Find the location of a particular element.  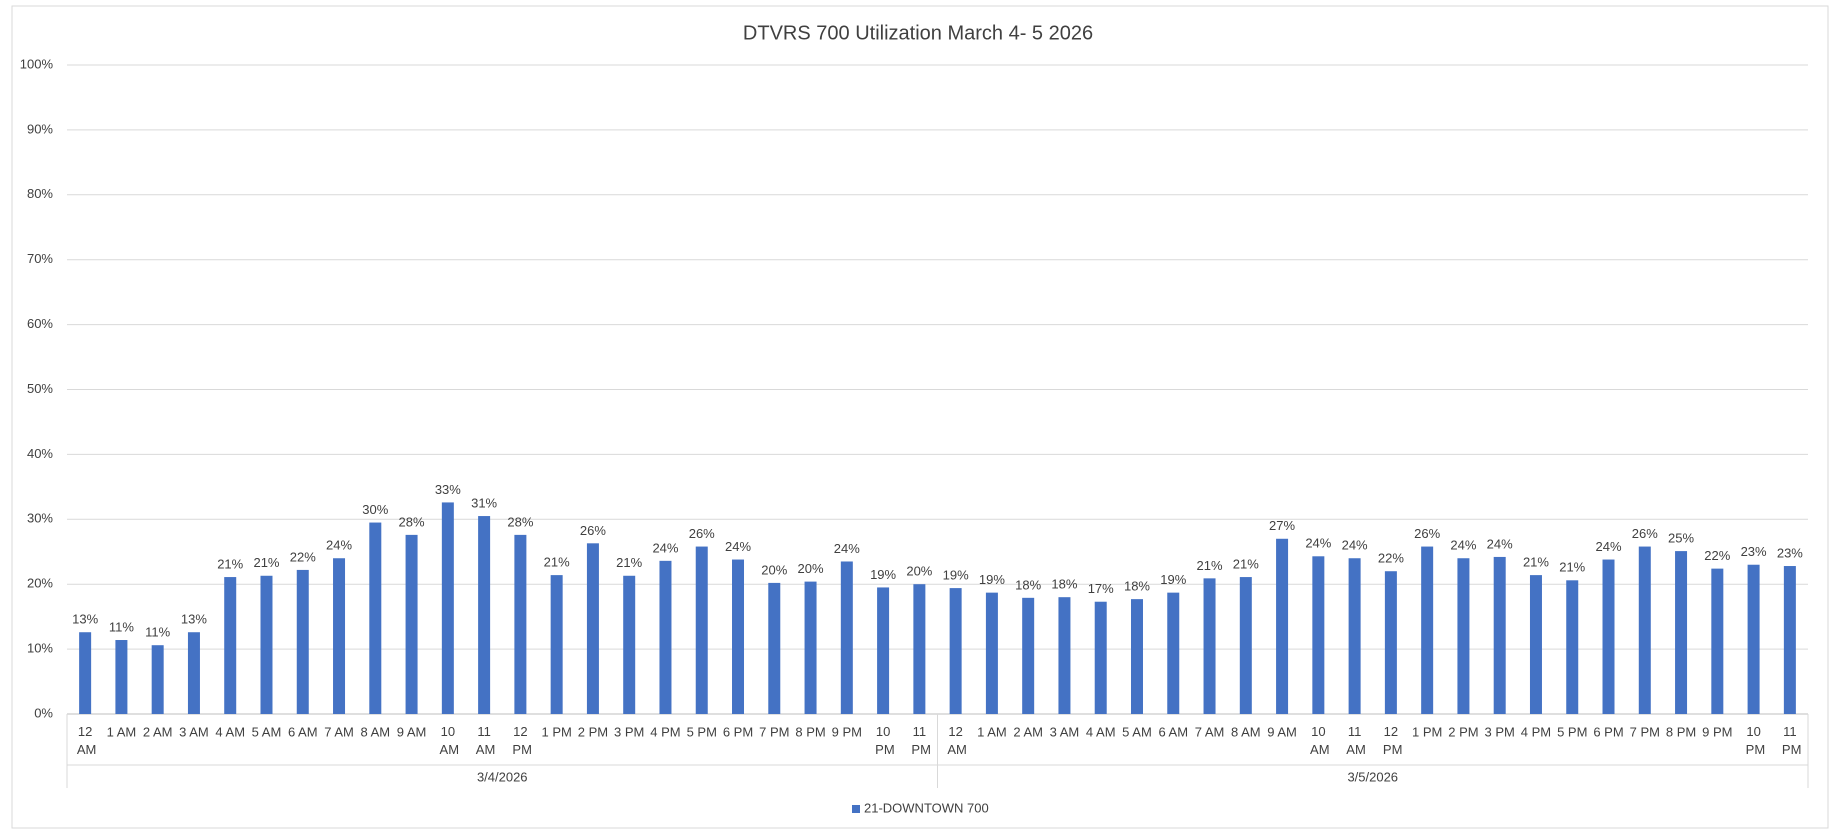

x-tick-label: 7 AM is located at coordinates (339, 731).